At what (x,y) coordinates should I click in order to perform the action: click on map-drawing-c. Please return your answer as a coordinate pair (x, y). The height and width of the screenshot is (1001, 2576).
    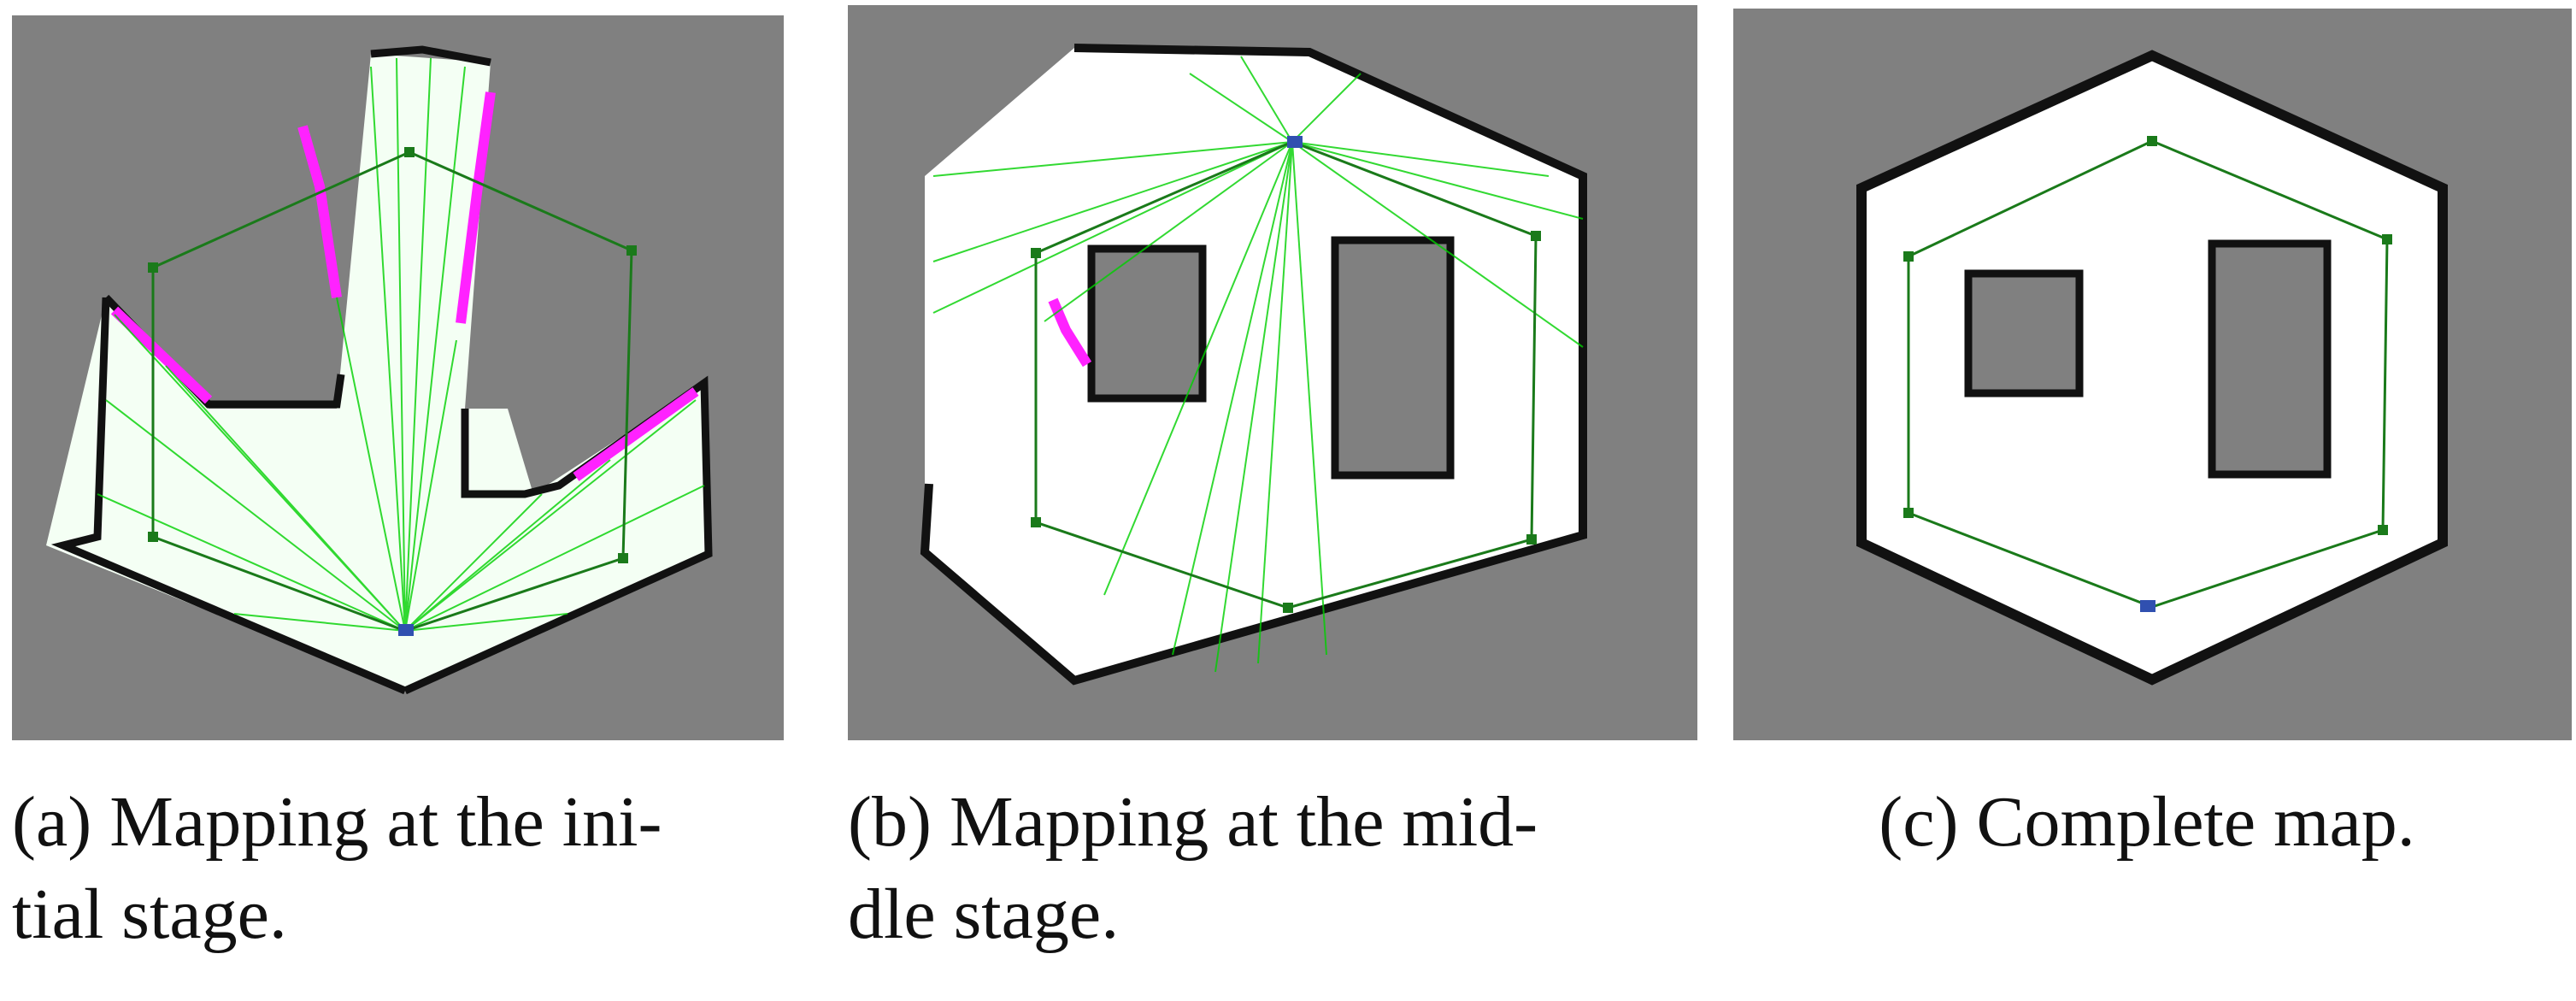
    Looking at the image, I should click on (2152, 368).